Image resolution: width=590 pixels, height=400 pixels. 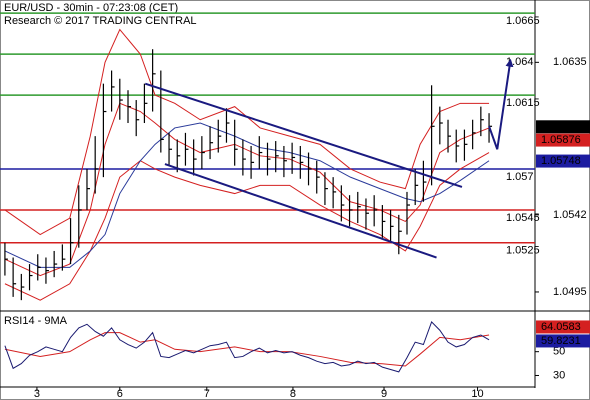 What do you see at coordinates (523, 251) in the screenshot?
I see `level-label: 1.0525` at bounding box center [523, 251].